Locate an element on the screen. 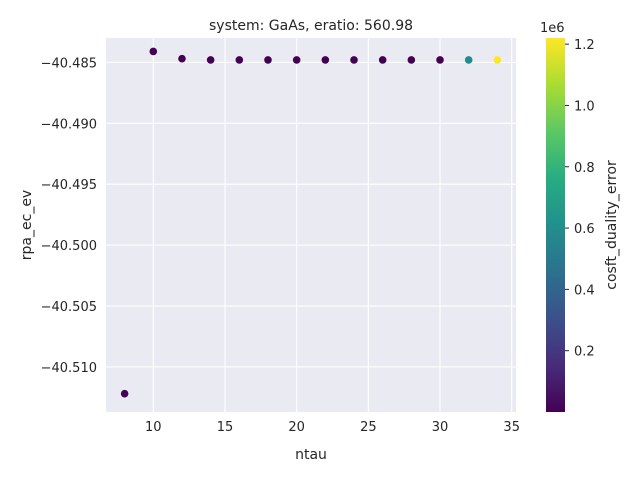 Image resolution: width=640 pixels, height=480 pixels. y-tick-label: −40.500 is located at coordinates (69, 246).